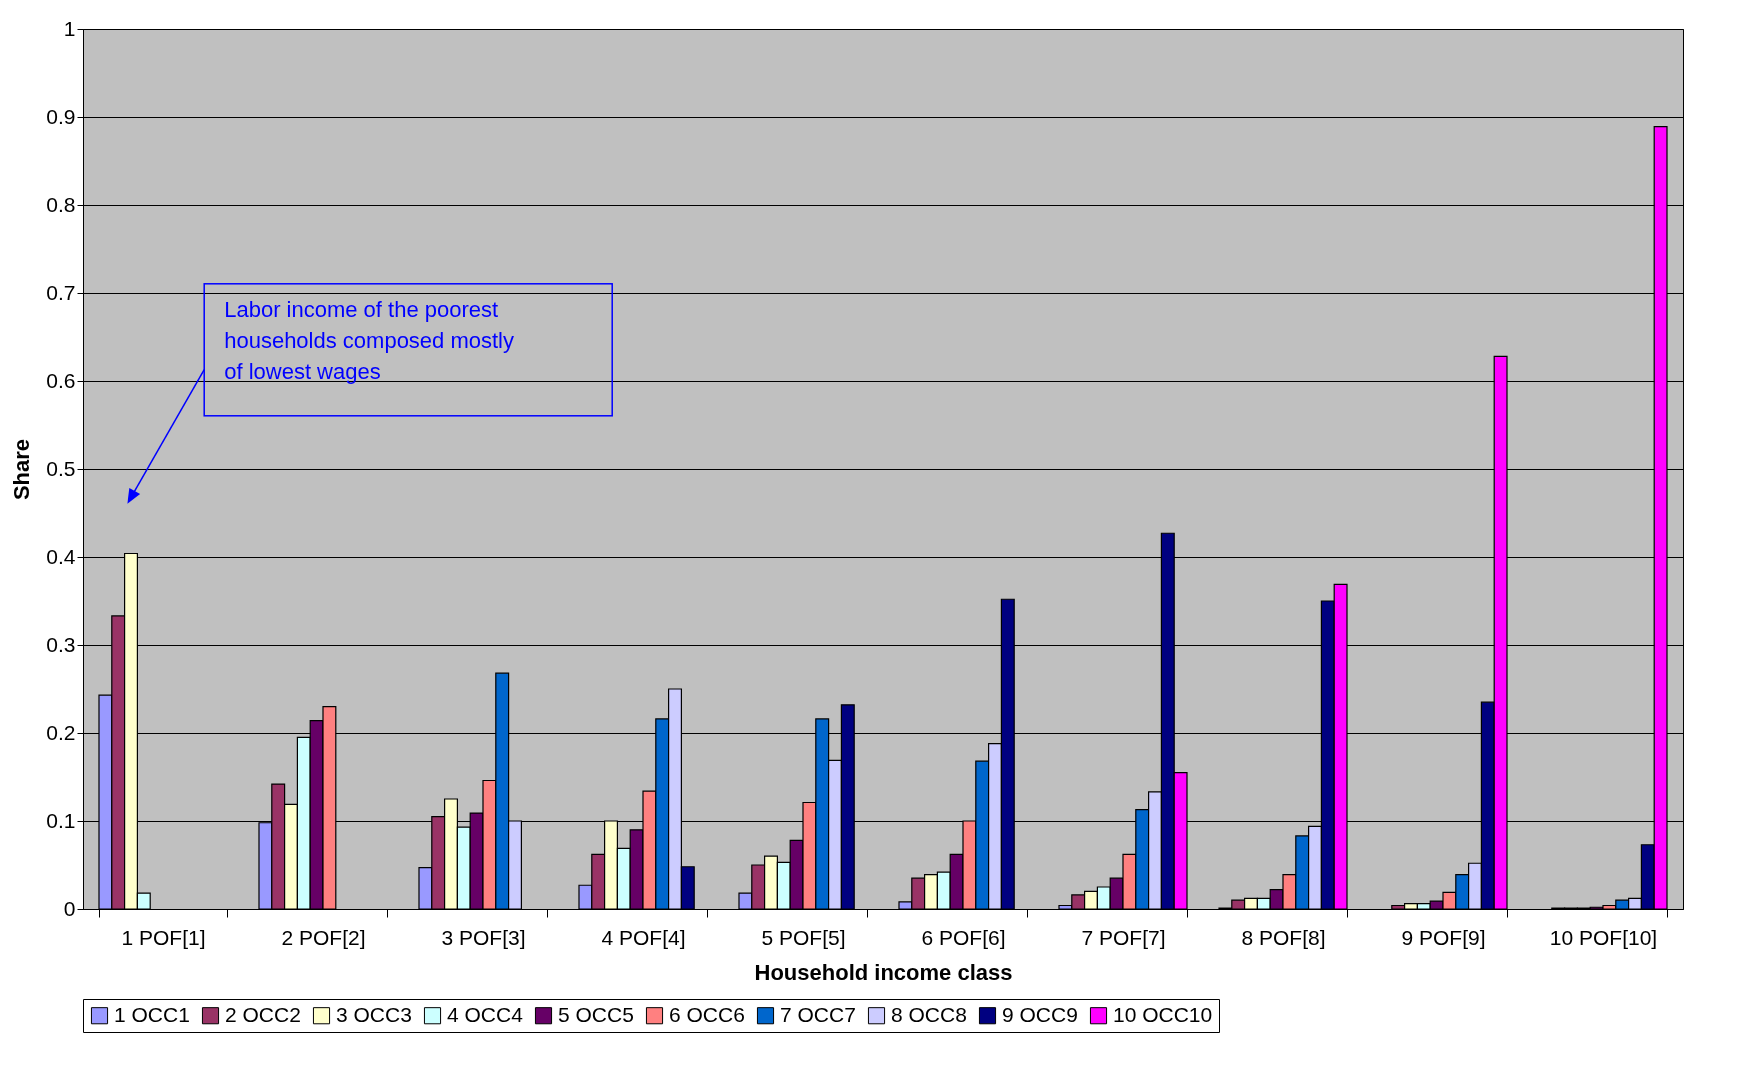 Image resolution: width=1743 pixels, height=1089 pixels. Describe the element at coordinates (323, 937) in the screenshot. I see `x-tick-label: 2 POF[2]` at that location.